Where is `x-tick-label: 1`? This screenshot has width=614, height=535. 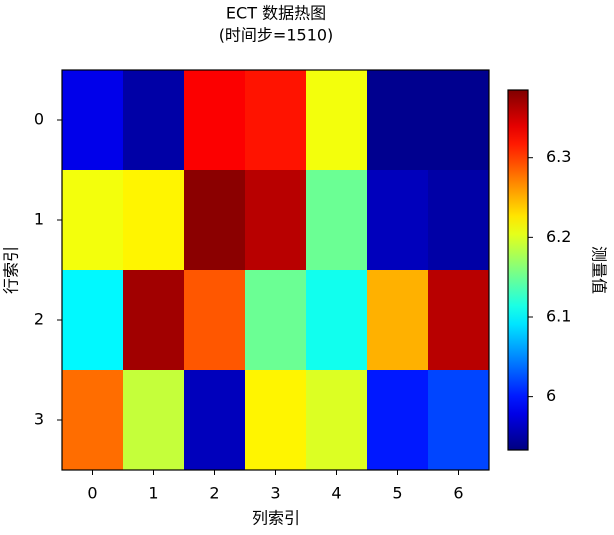
x-tick-label: 1 is located at coordinates (153, 493).